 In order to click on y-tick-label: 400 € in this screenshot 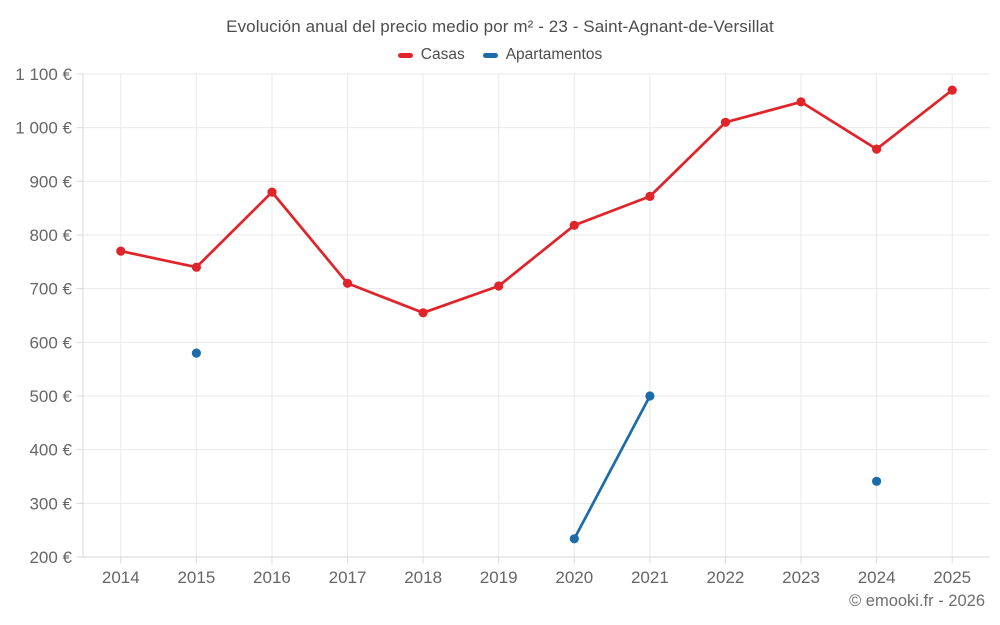, I will do `click(50, 450)`.